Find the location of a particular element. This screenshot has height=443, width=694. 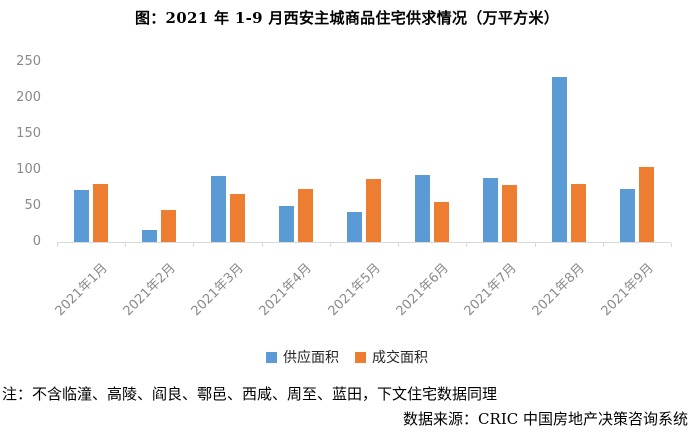

x-axis-line is located at coordinates (364, 245).